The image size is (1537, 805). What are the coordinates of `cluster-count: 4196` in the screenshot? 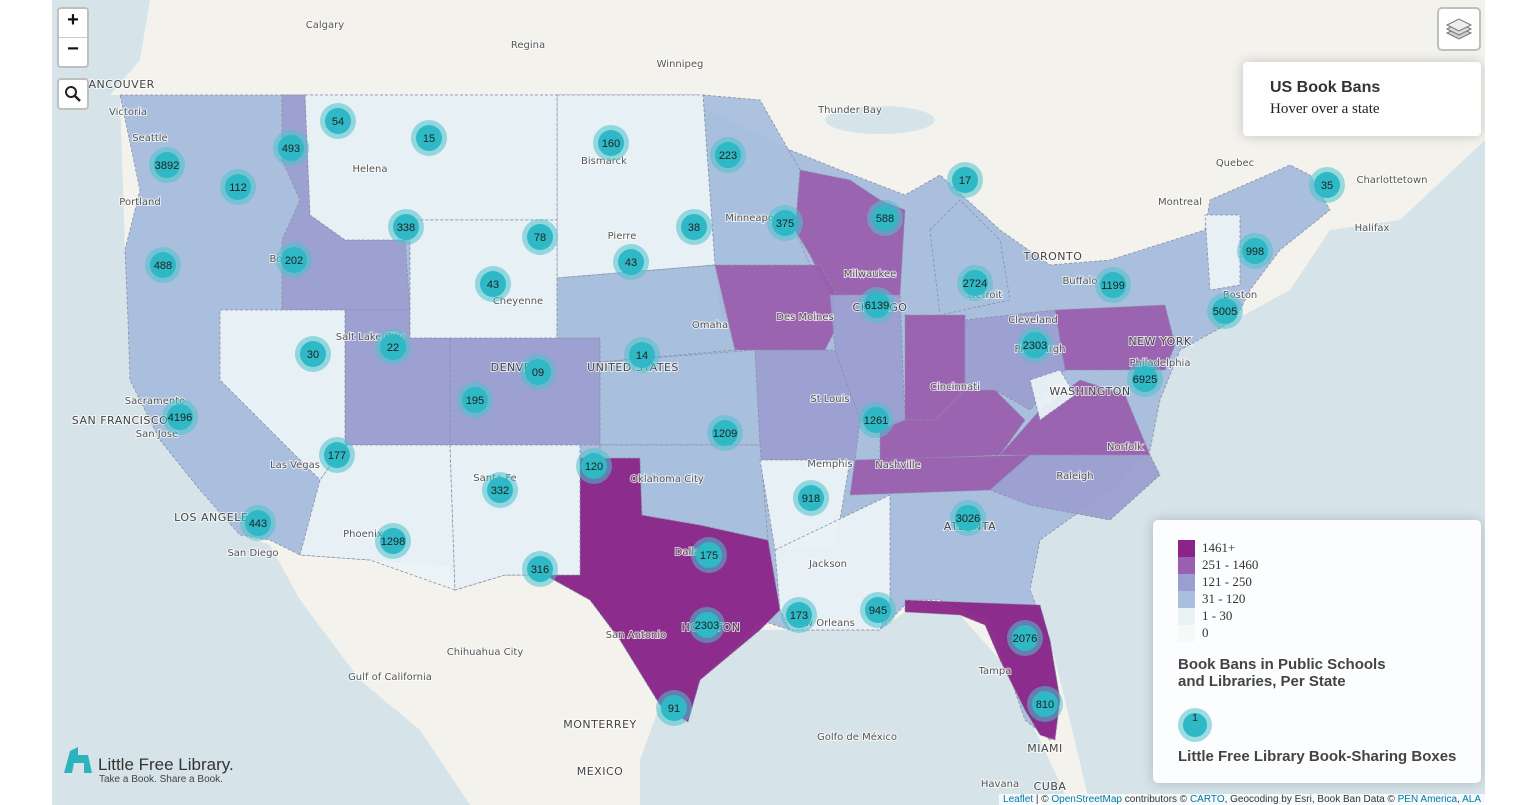 It's located at (180, 418).